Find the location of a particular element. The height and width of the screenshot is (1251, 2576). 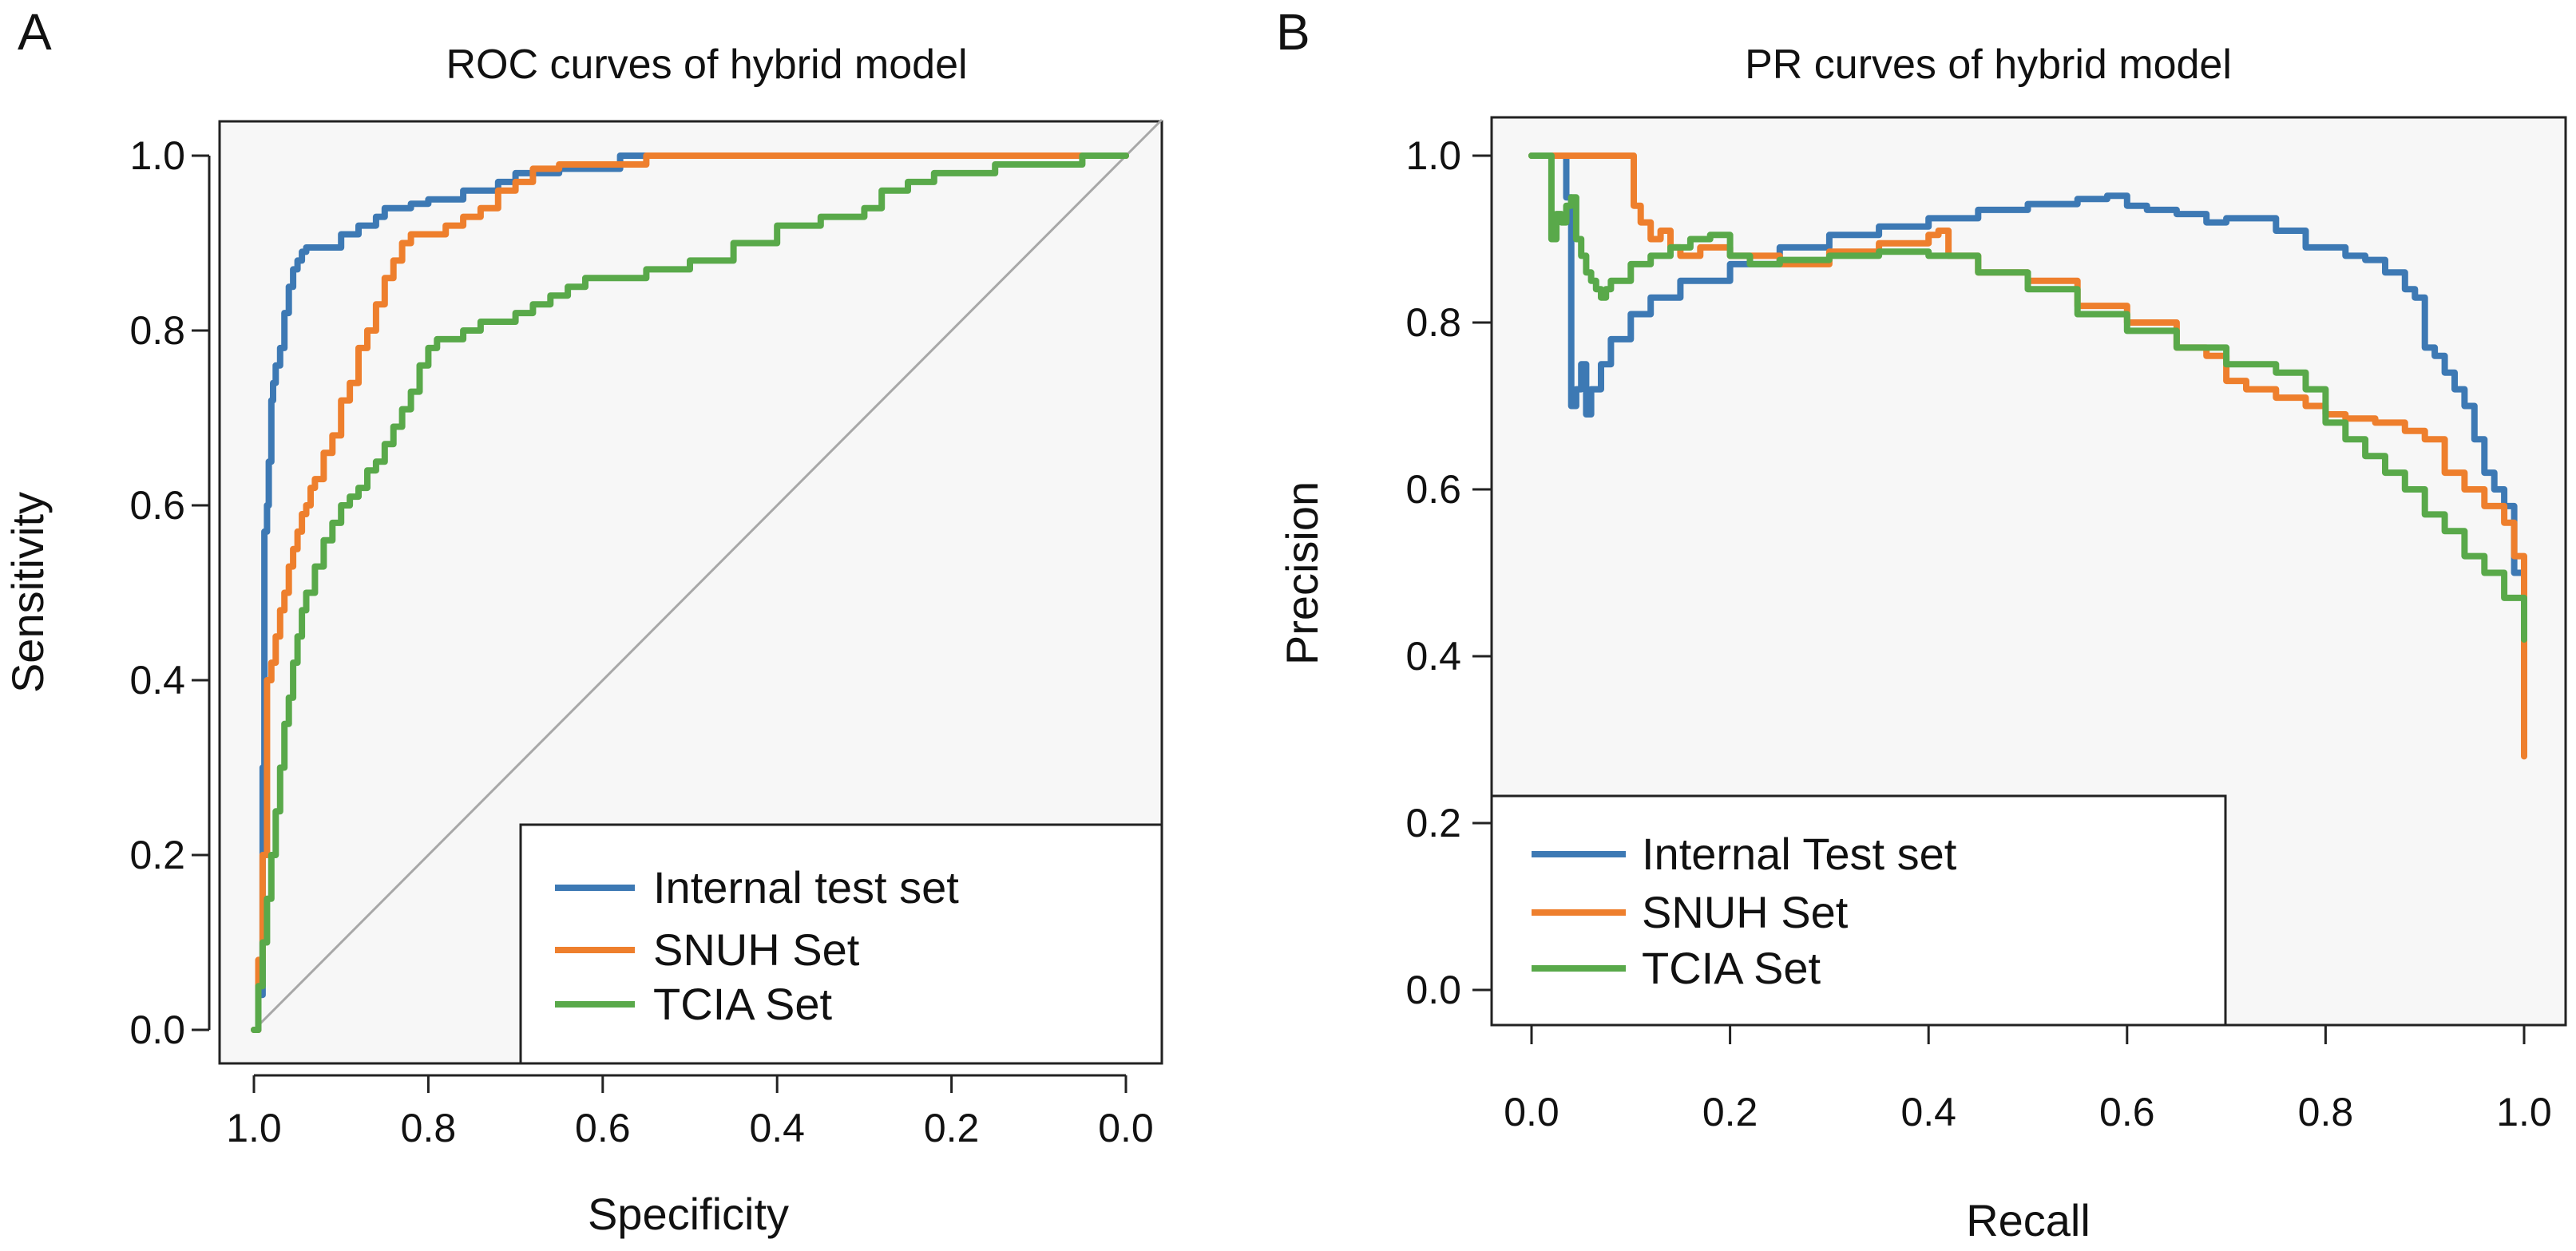

roc-title: ROC curves of hybrid model is located at coordinates (706, 65).